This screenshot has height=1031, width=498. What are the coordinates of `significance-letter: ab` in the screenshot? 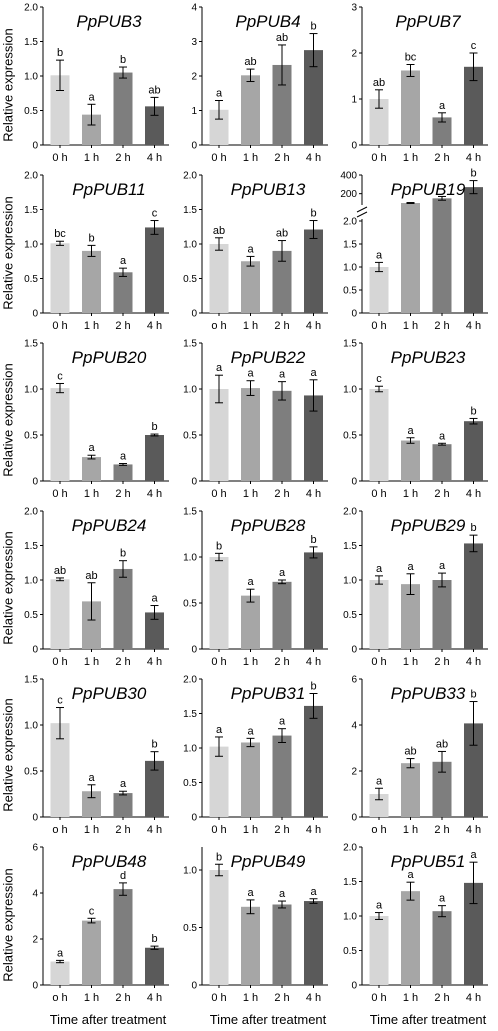 It's located at (250, 62).